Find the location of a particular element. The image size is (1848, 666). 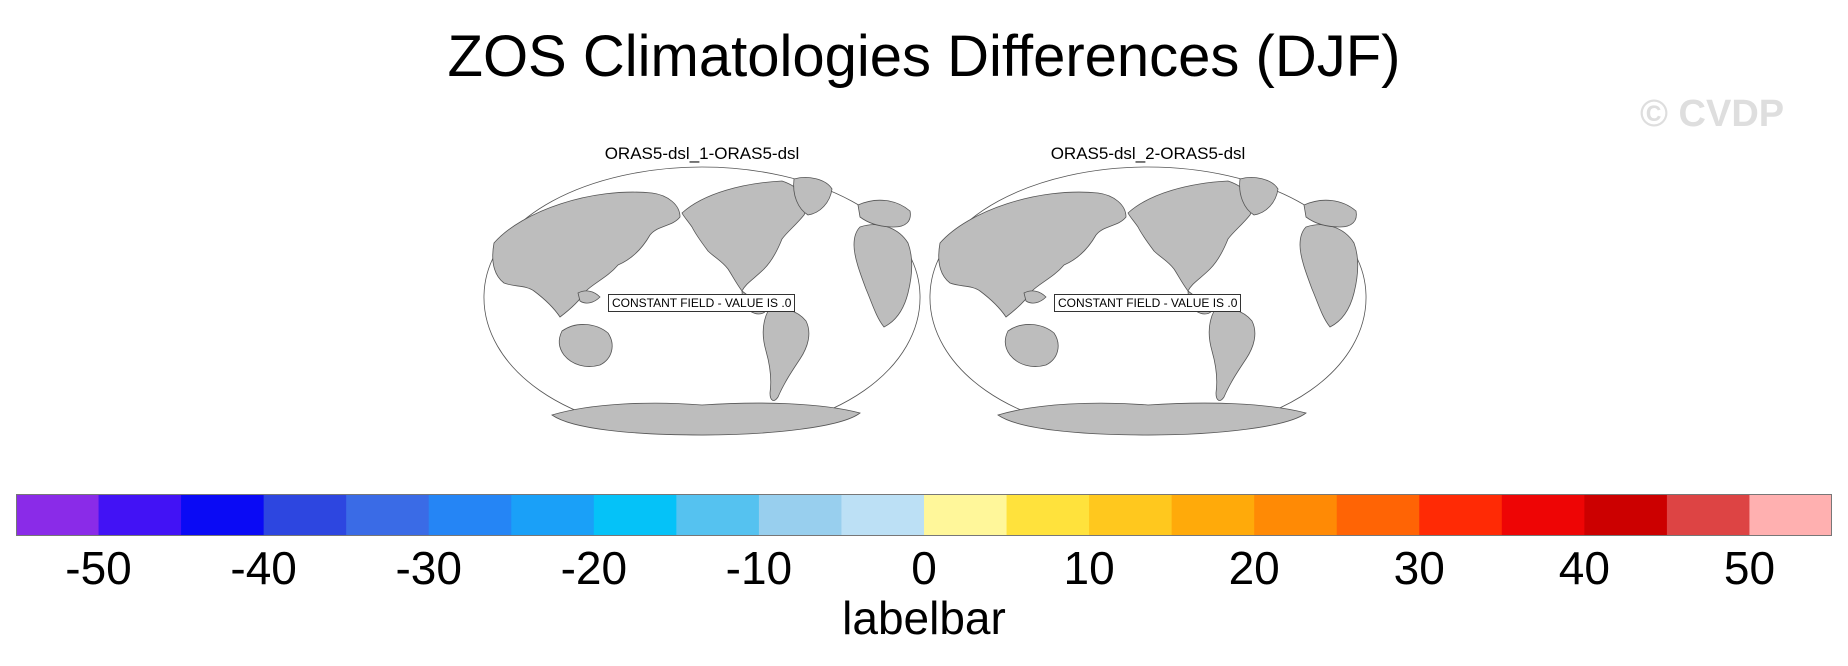

colorbar-tick-label: 30 is located at coordinates (1419, 568).